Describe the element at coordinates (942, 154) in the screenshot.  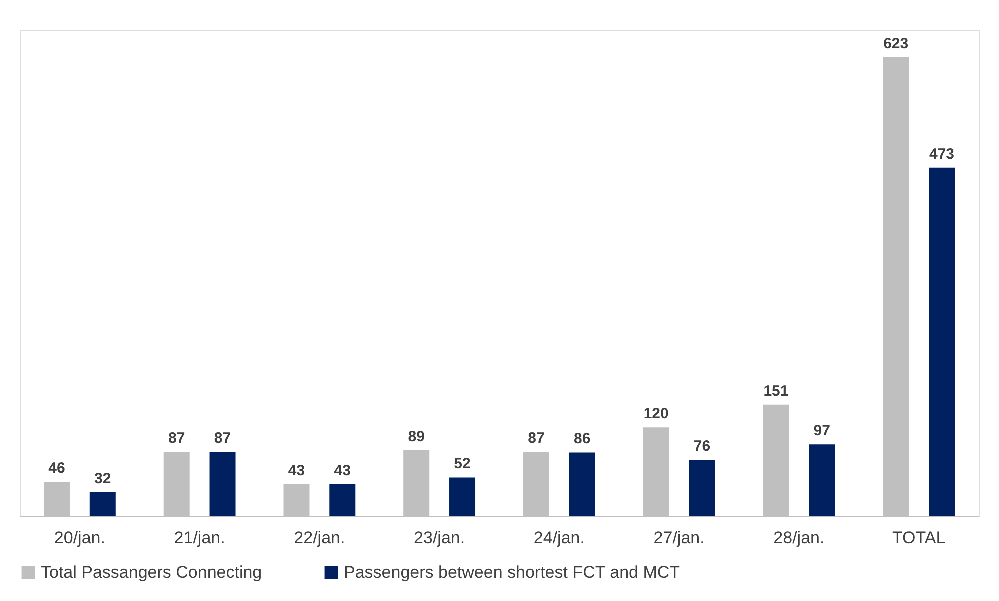
I see `data-label: 473` at that location.